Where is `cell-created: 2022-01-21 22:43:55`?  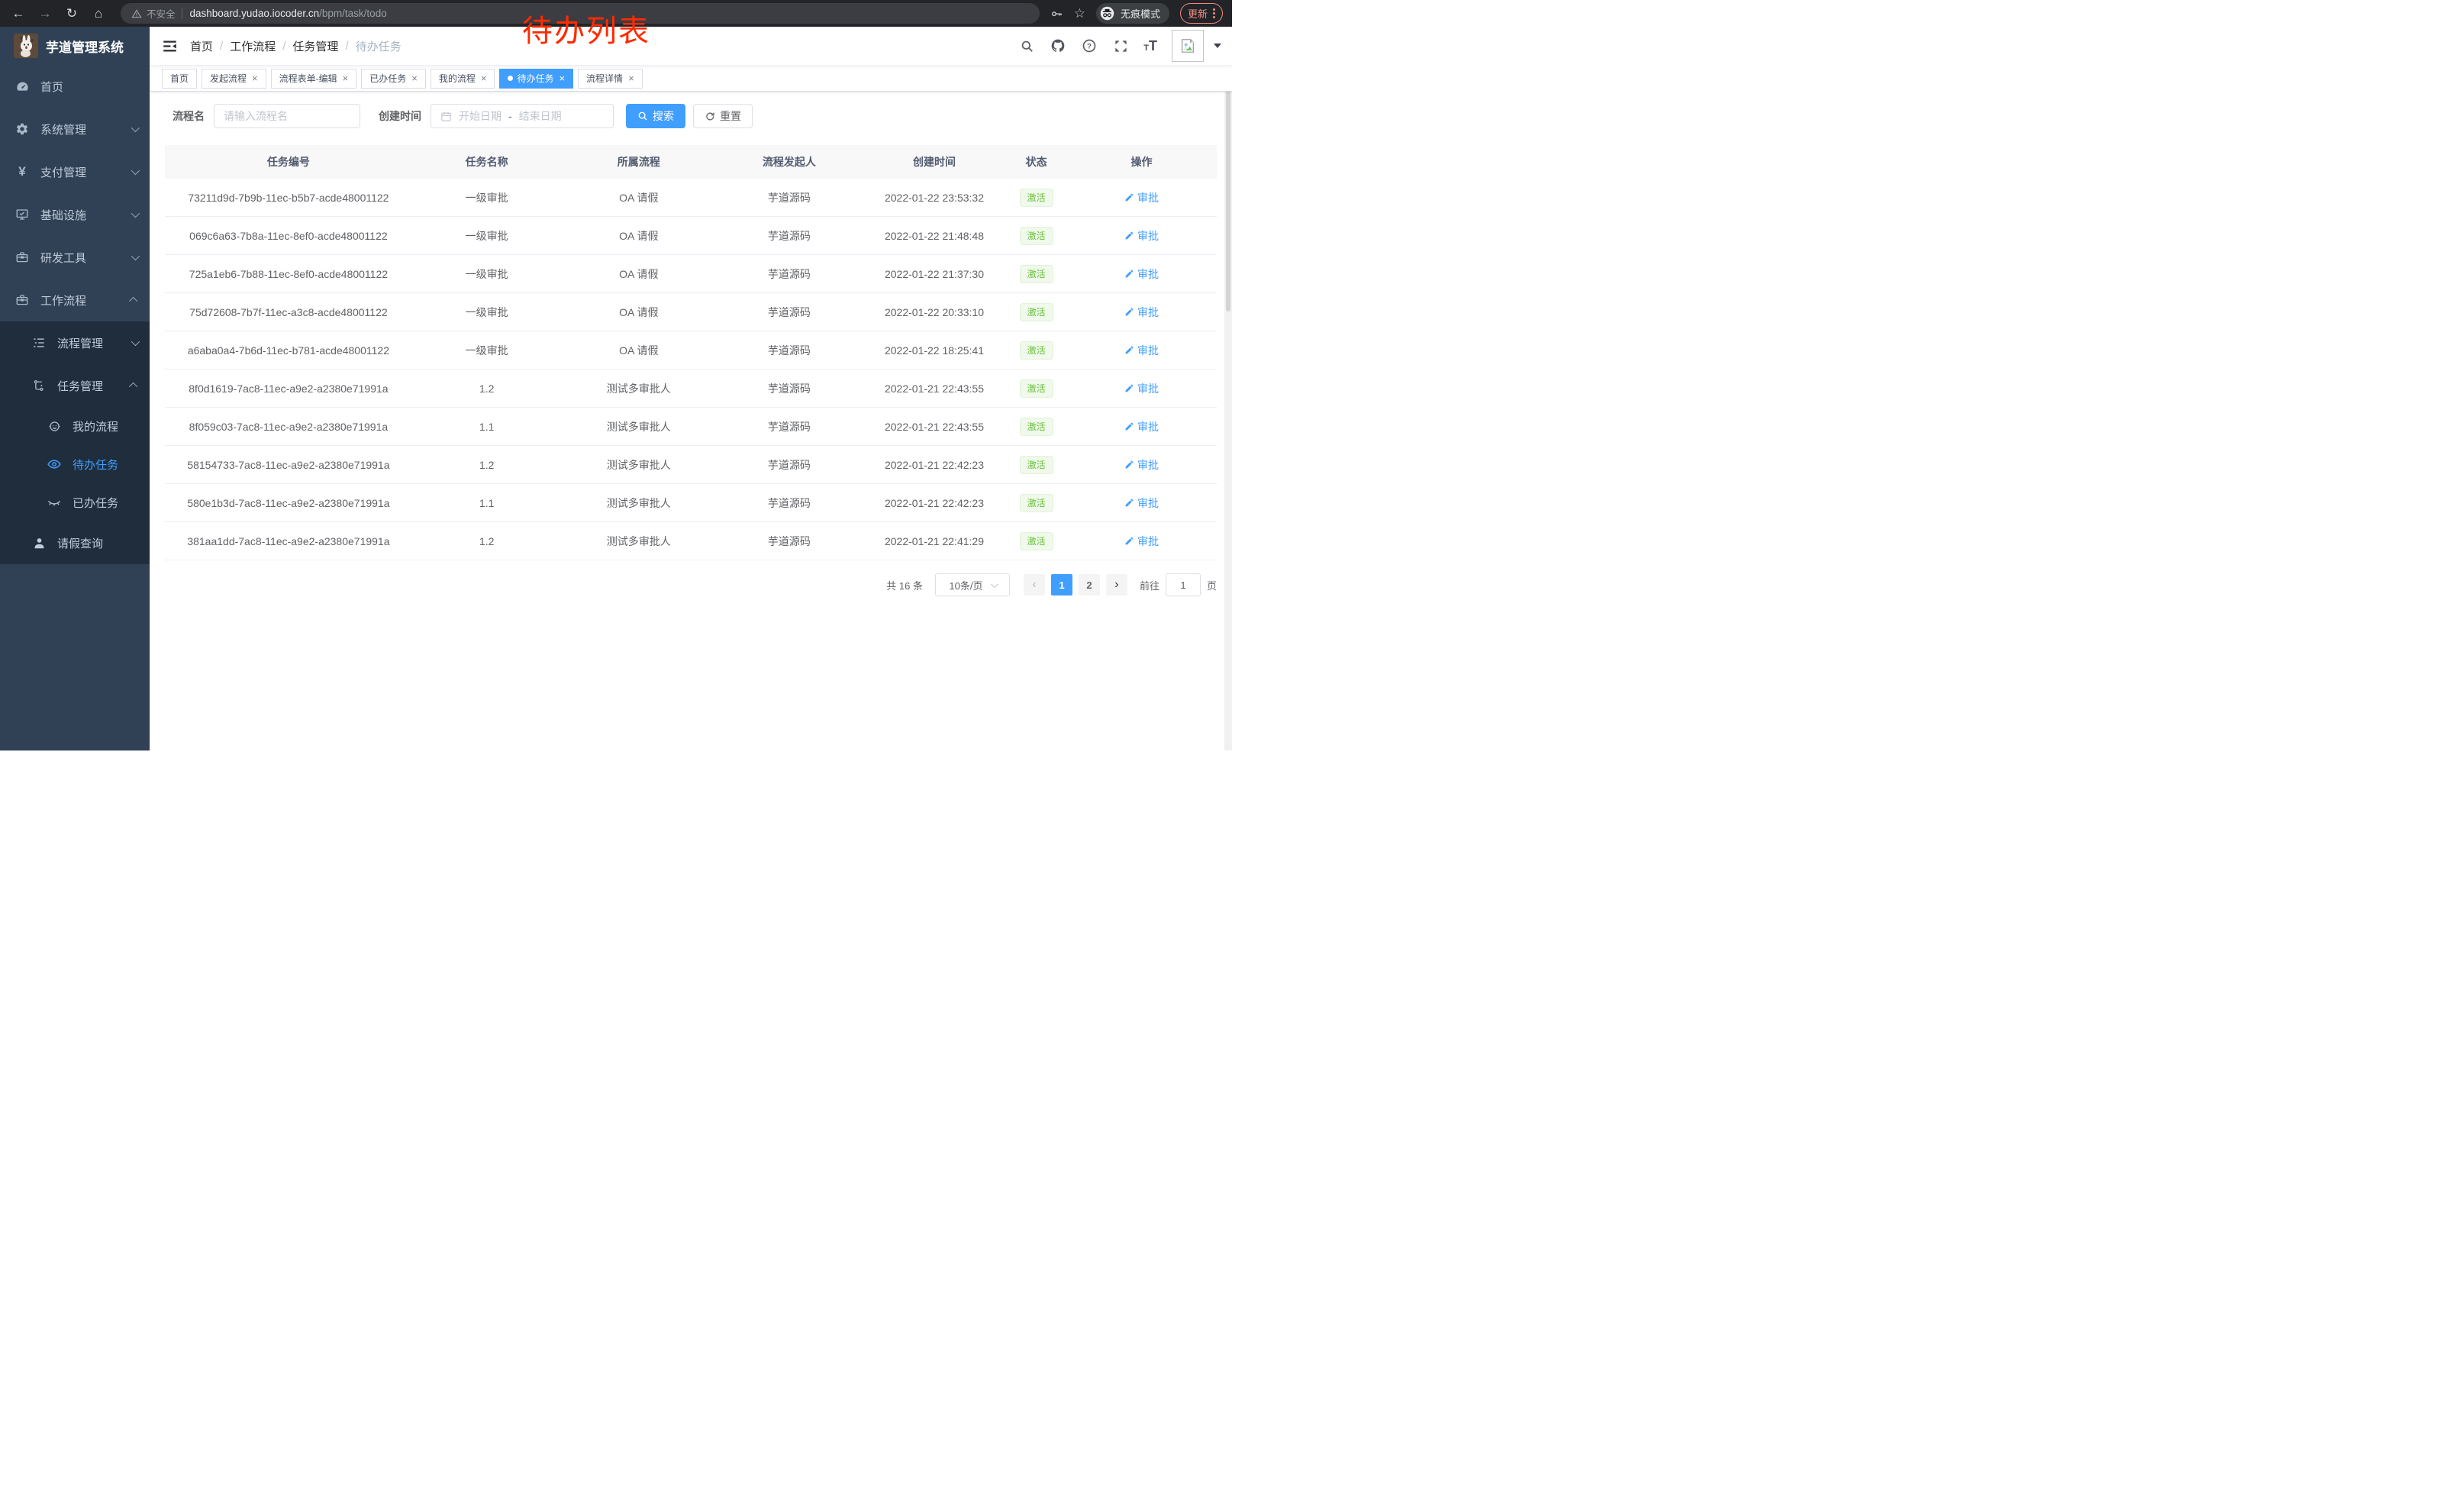
cell-created: 2022-01-21 22:43:55 is located at coordinates (935, 388).